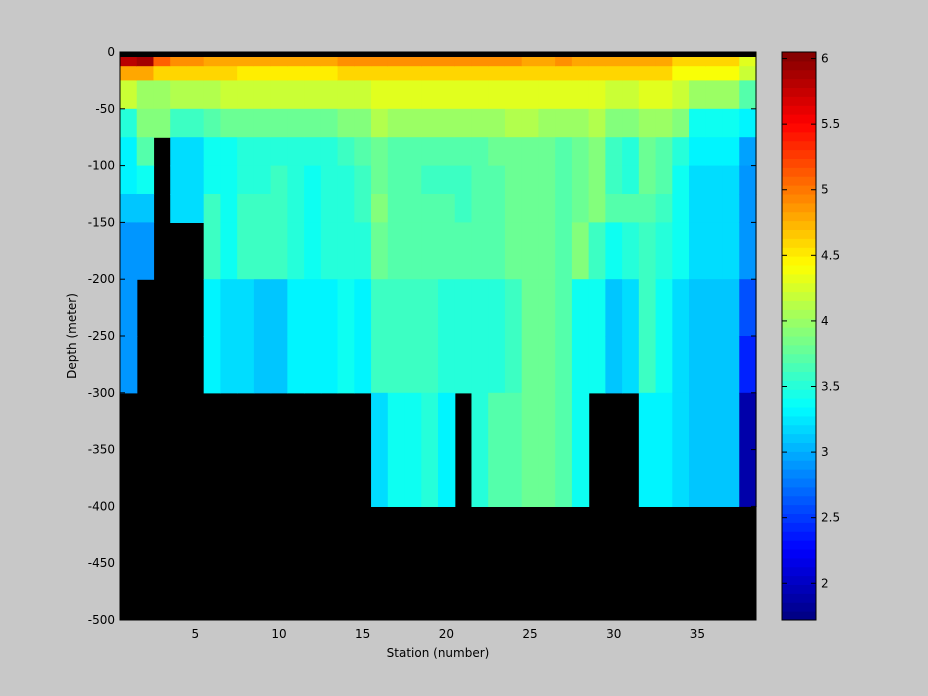 Image resolution: width=928 pixels, height=696 pixels. I want to click on y-tick-label: -450, so click(101, 563).